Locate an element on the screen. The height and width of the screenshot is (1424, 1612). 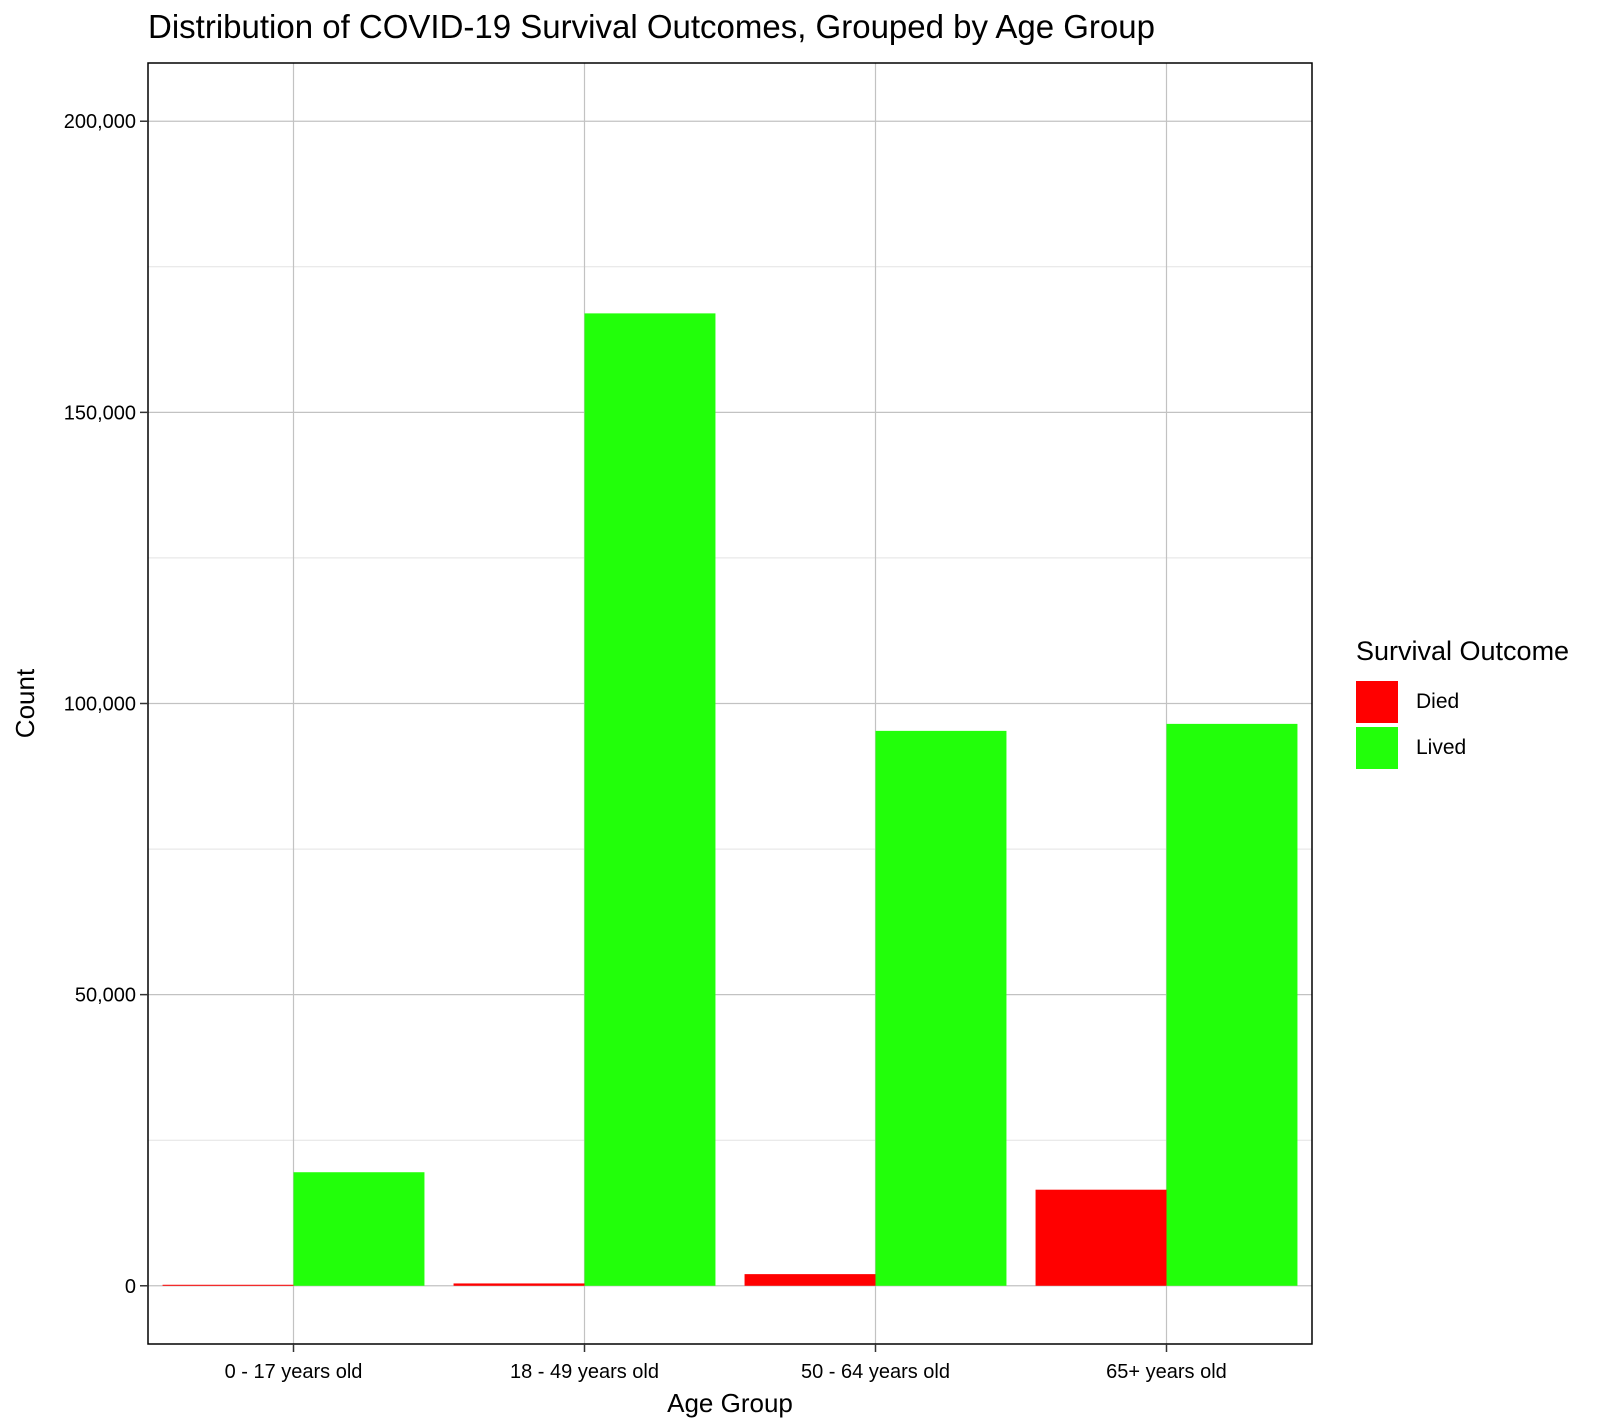
y-tick-label: 50,000 is located at coordinates (105, 996).